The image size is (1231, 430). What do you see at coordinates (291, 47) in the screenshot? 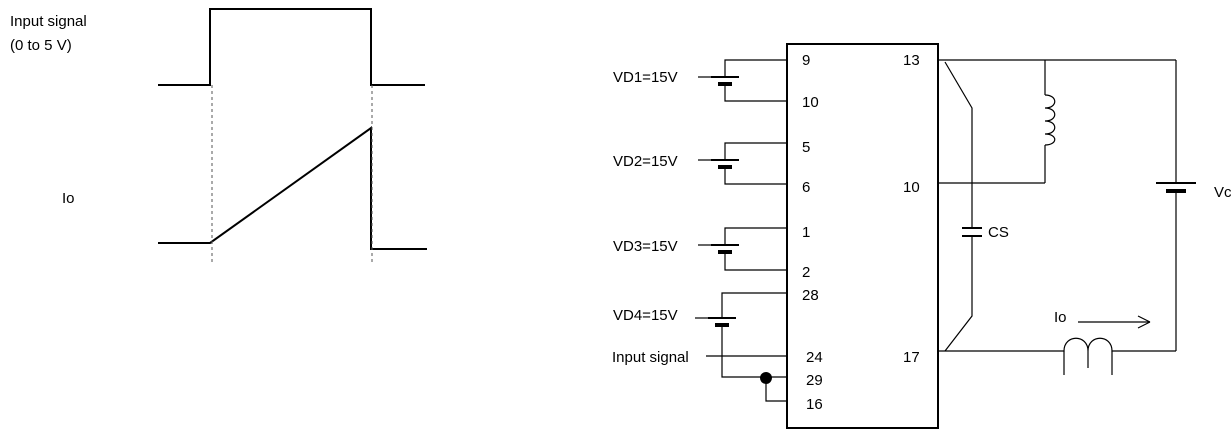
I see `input-pulse-waveform` at bounding box center [291, 47].